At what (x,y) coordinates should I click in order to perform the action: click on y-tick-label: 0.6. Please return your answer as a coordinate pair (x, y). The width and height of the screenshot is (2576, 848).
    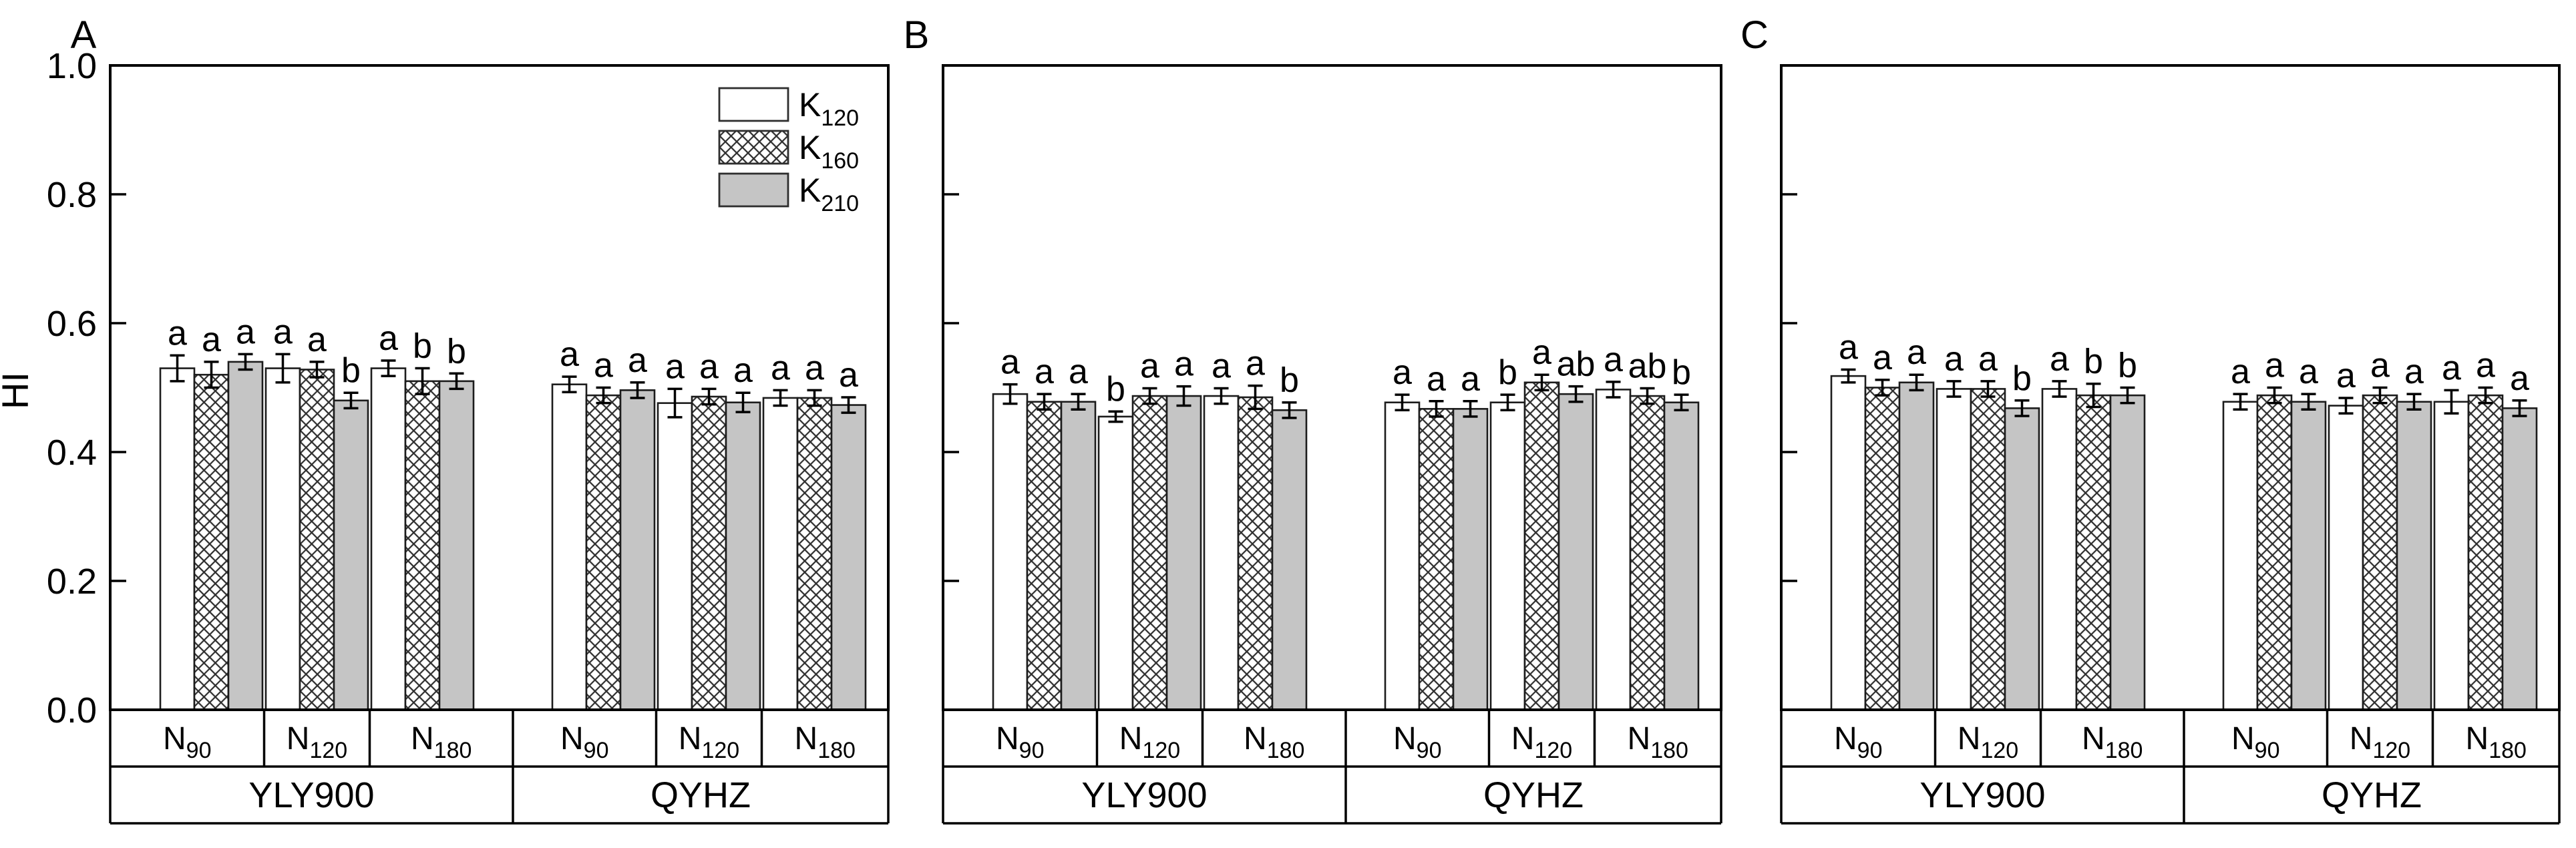
    Looking at the image, I should click on (72, 324).